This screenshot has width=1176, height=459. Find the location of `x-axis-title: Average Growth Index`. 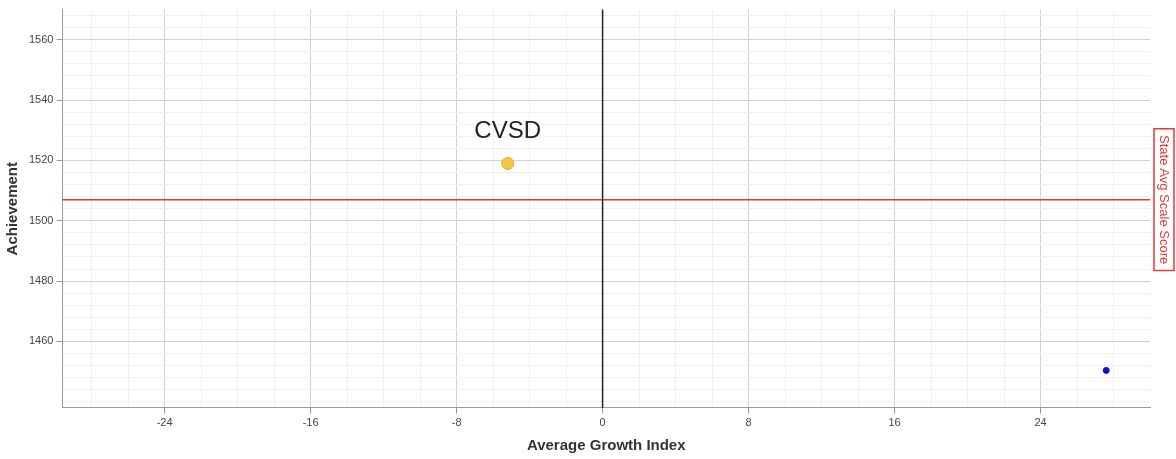

x-axis-title: Average Growth Index is located at coordinates (606, 445).